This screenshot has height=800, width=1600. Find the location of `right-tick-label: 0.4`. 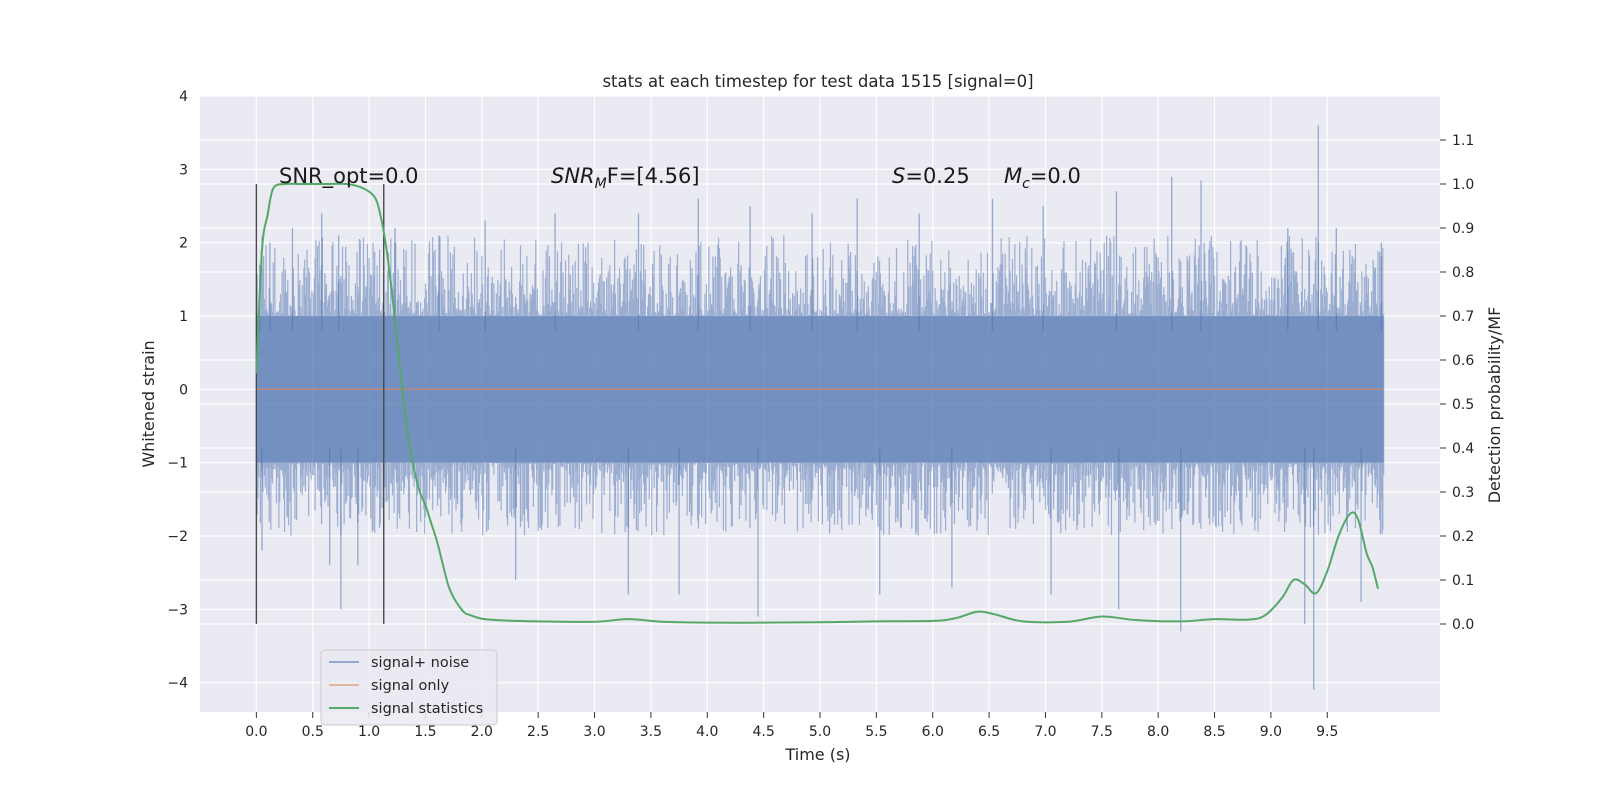

right-tick-label: 0.4 is located at coordinates (1463, 449).